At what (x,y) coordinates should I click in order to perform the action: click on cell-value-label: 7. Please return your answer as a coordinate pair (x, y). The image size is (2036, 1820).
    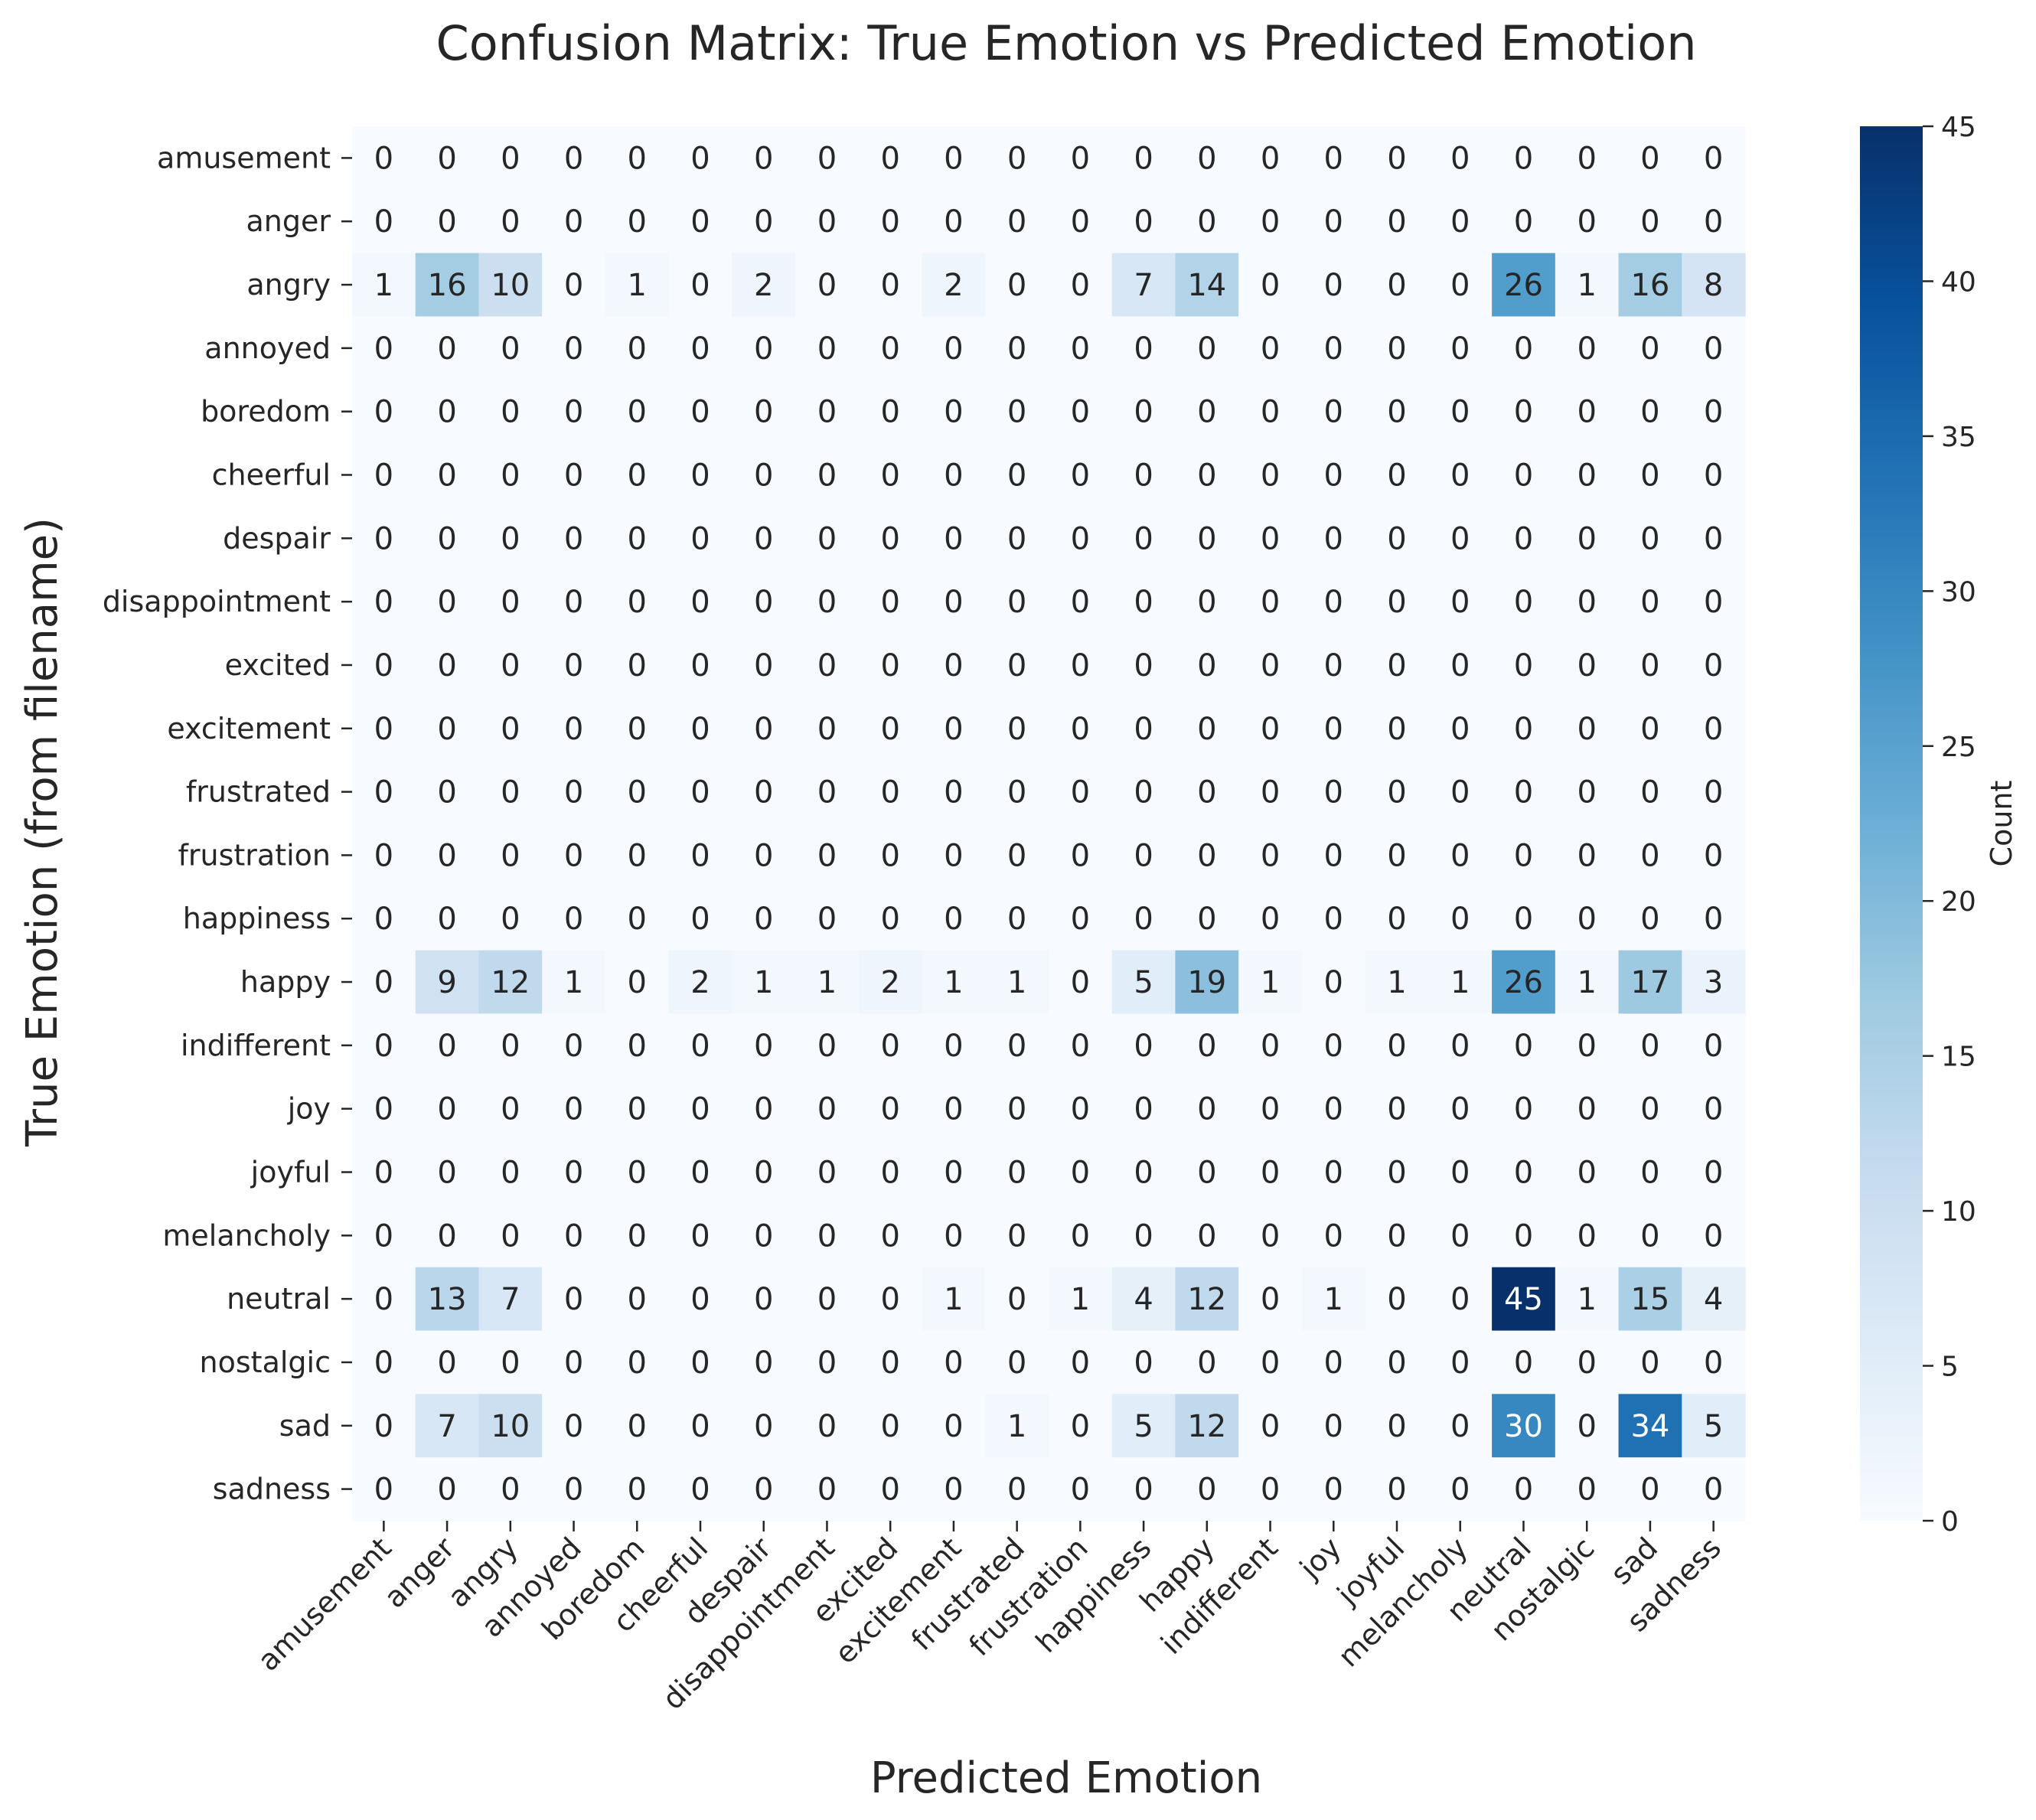
    Looking at the image, I should click on (511, 1299).